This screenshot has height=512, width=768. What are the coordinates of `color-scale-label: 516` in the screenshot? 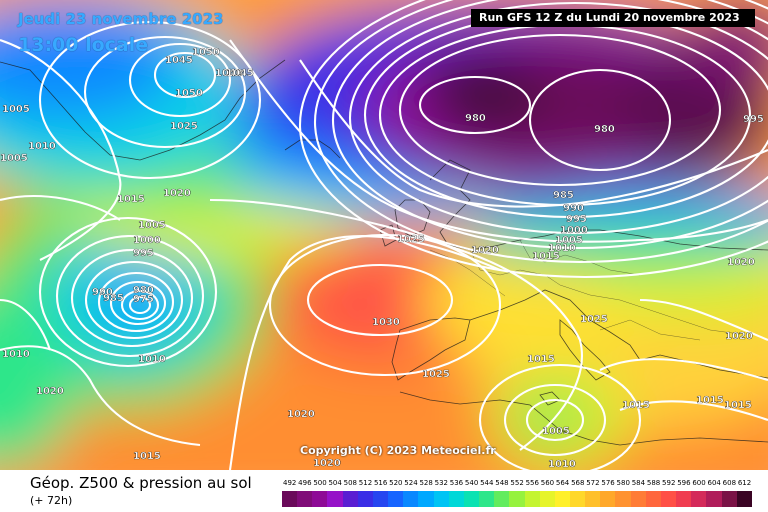 It's located at (380, 483).